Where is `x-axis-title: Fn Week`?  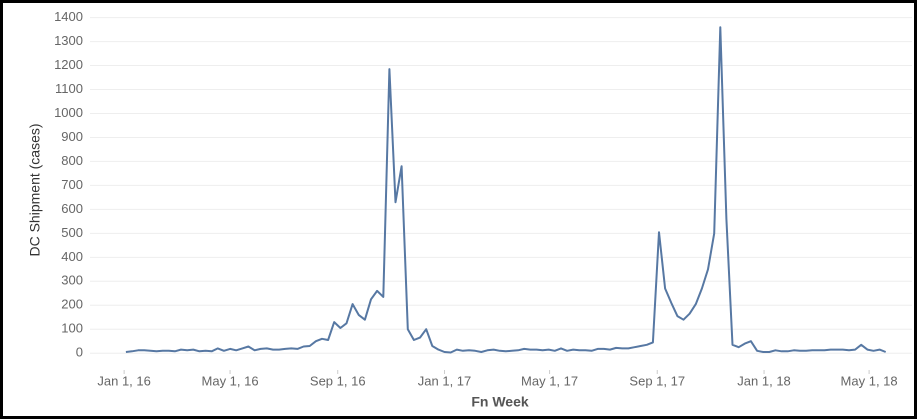
x-axis-title: Fn Week is located at coordinates (500, 402).